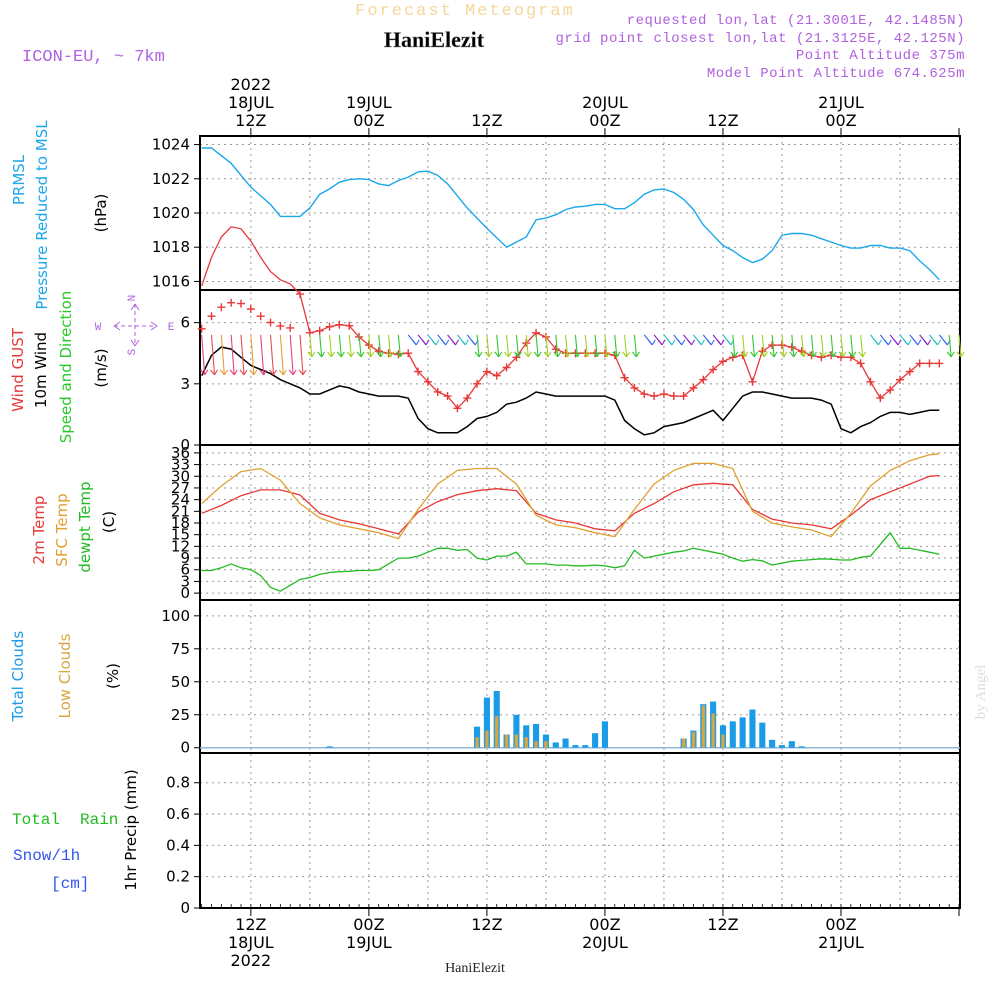  Describe the element at coordinates (185, 558) in the screenshot. I see `temp-ytick-label: 9` at that location.